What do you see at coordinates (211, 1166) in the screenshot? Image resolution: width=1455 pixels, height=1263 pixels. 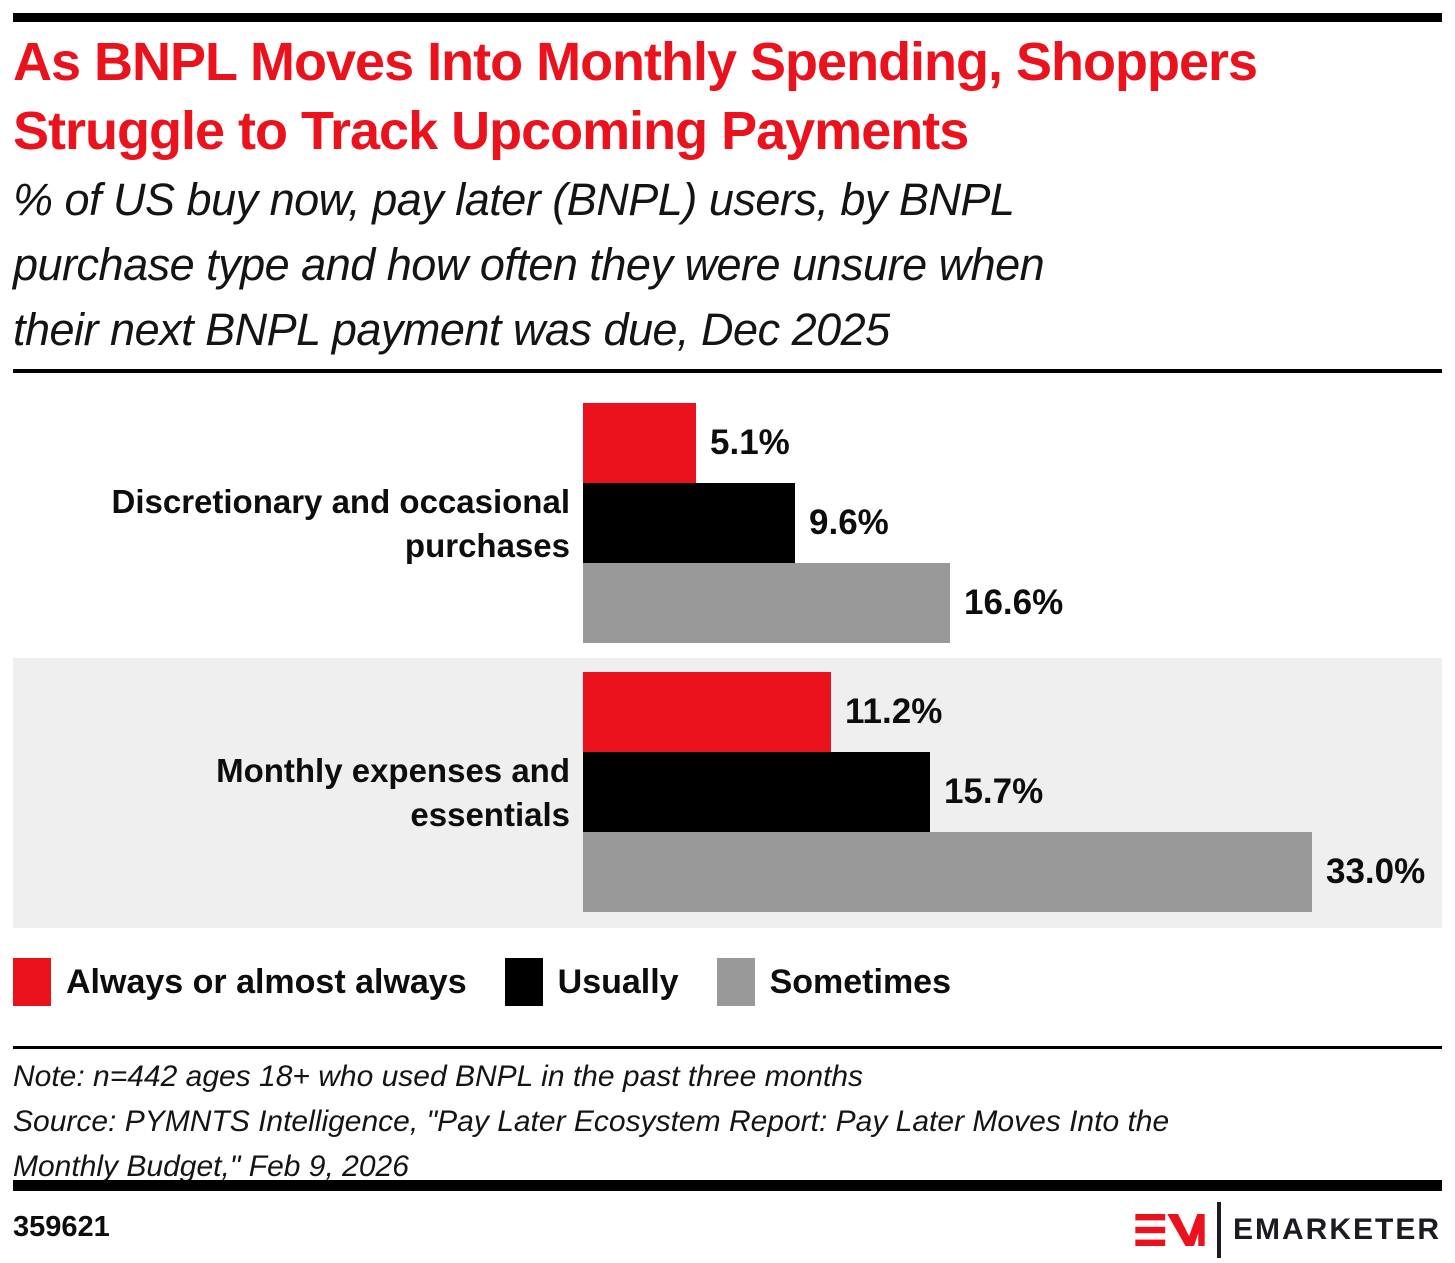 I see `source-text-line-2: Monthly Budget," Feb 9, 2026` at bounding box center [211, 1166].